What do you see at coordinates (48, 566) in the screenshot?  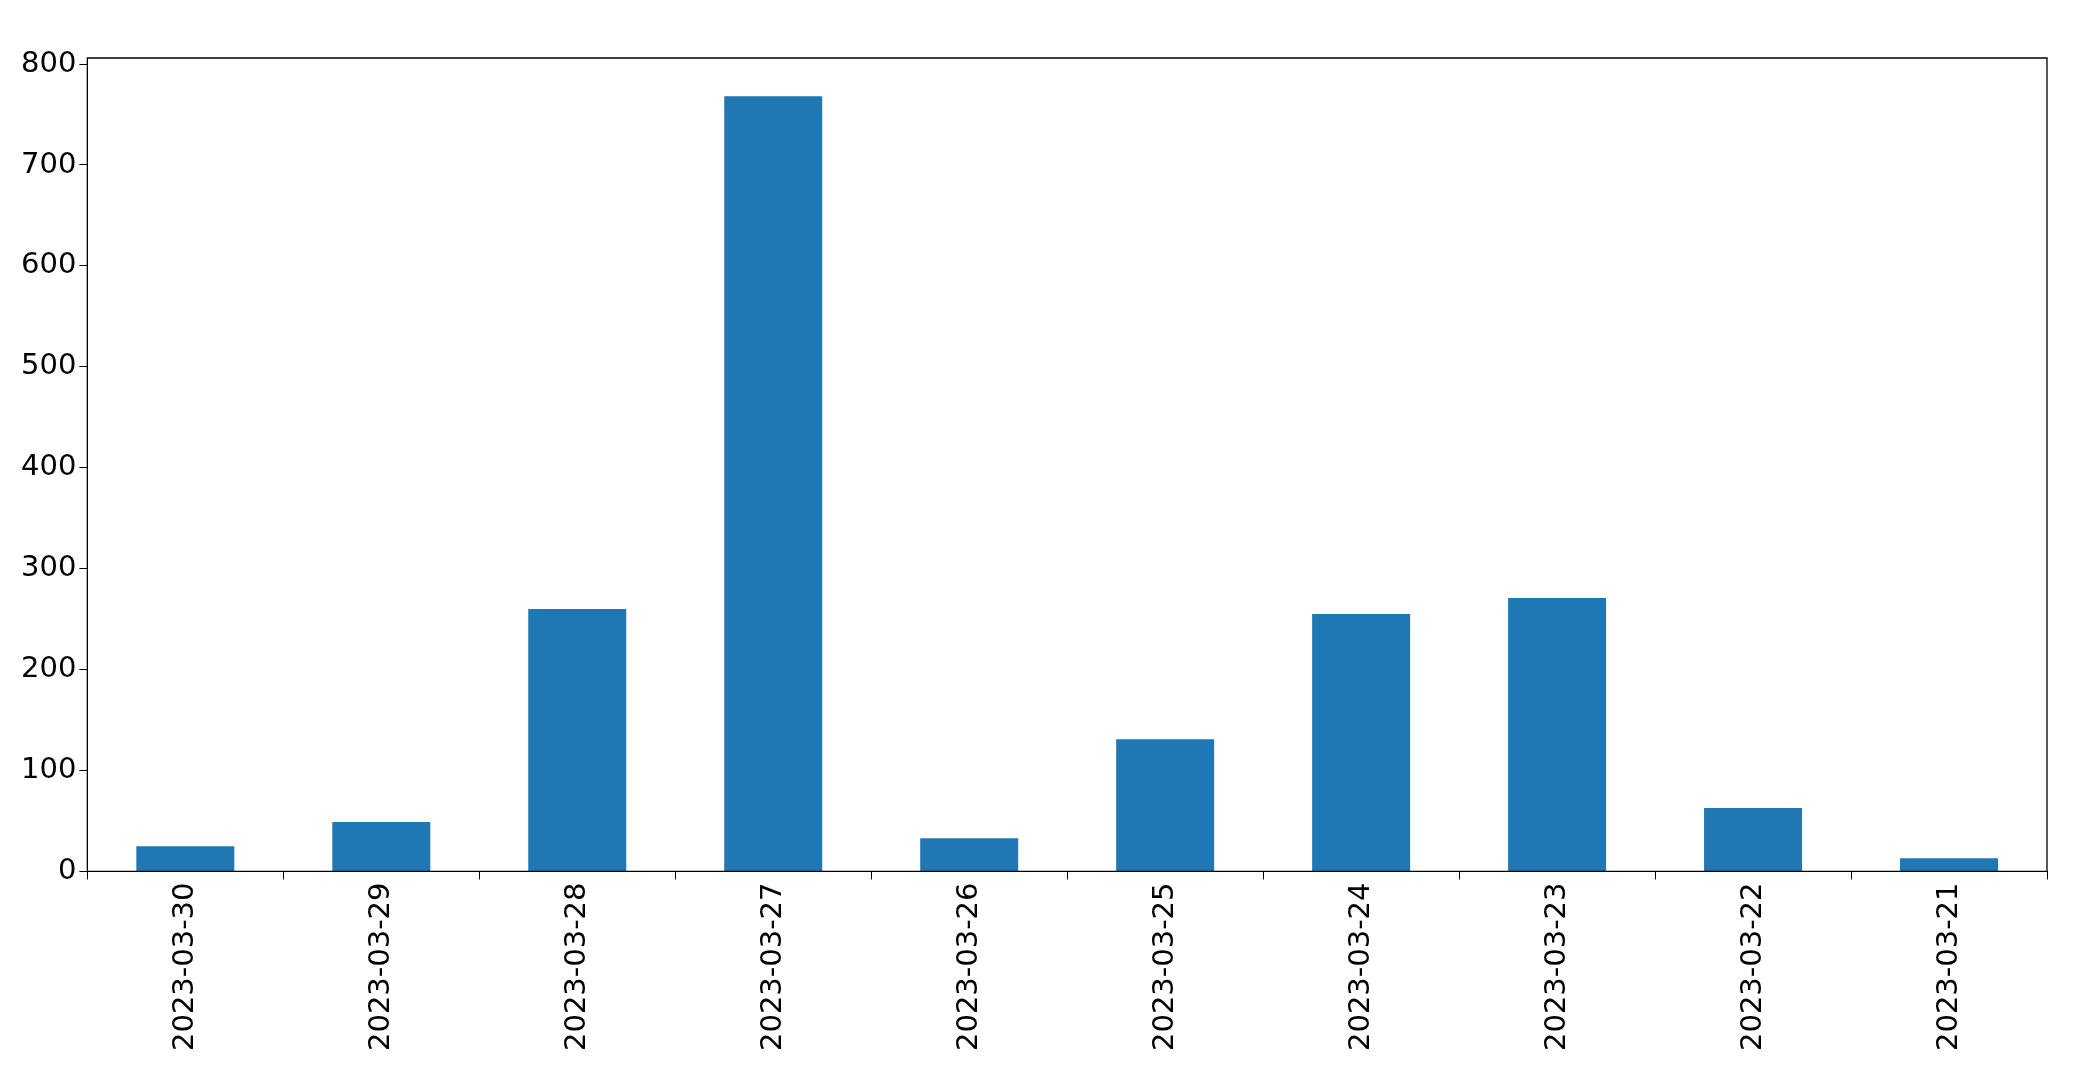 I see `y-tick-label: 300` at bounding box center [48, 566].